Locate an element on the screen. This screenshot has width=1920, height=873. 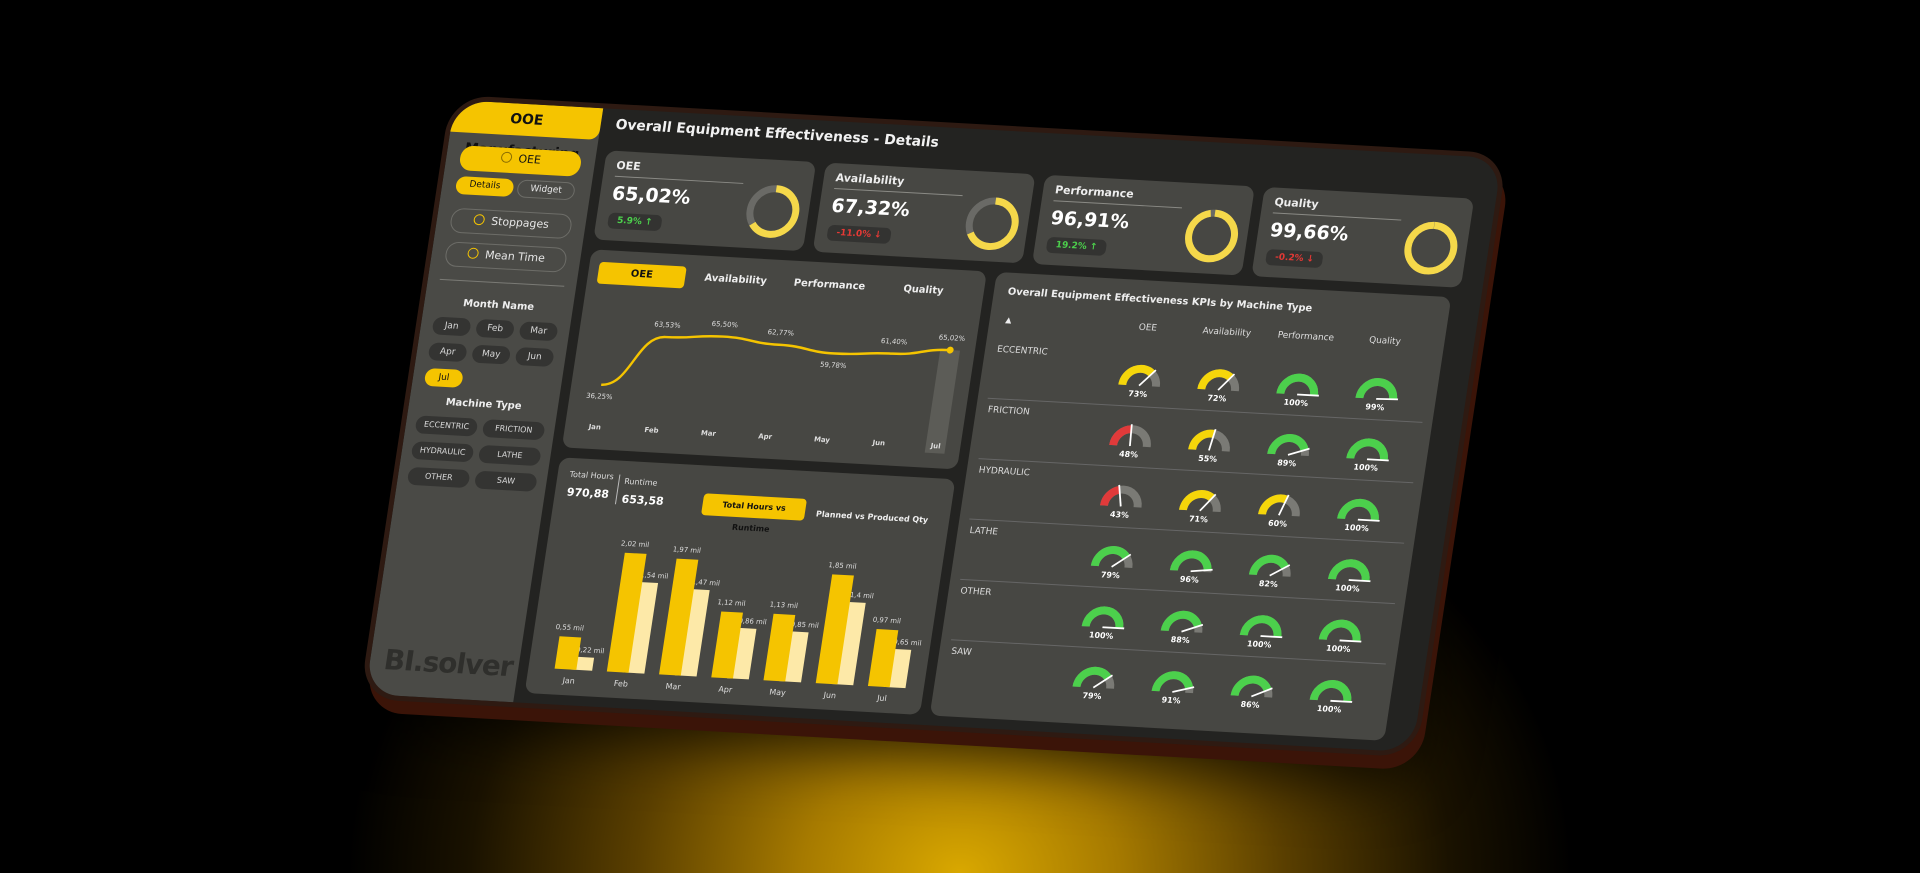
machine-filter: SAW is located at coordinates (505, 481).